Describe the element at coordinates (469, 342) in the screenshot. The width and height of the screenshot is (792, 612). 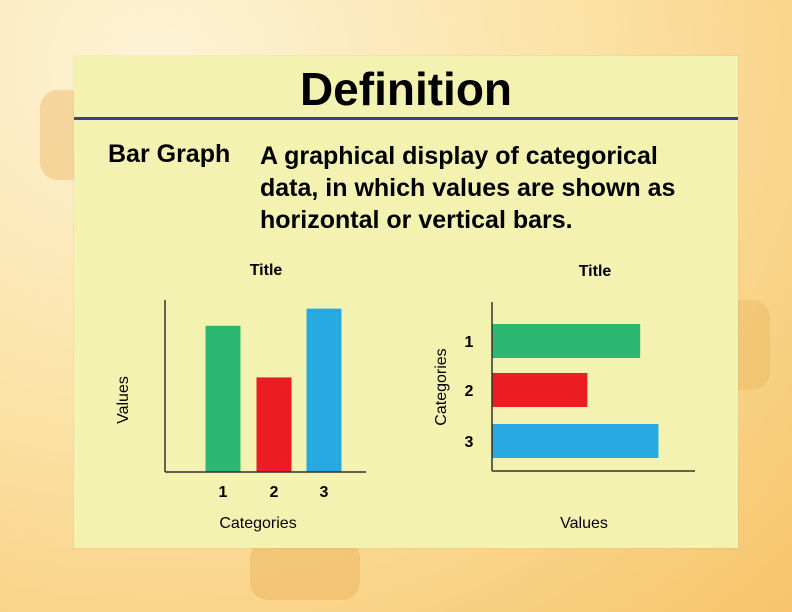
I see `y-tick-label: 1` at that location.